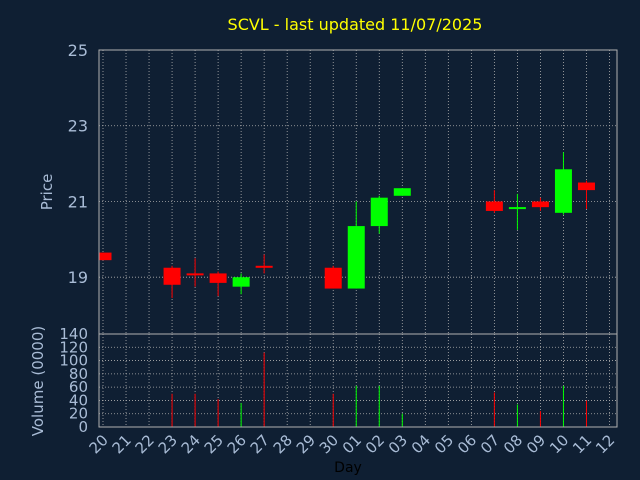 This screenshot has width=640, height=480. Describe the element at coordinates (78, 400) in the screenshot. I see `volume-y-tick-label: 40` at that location.